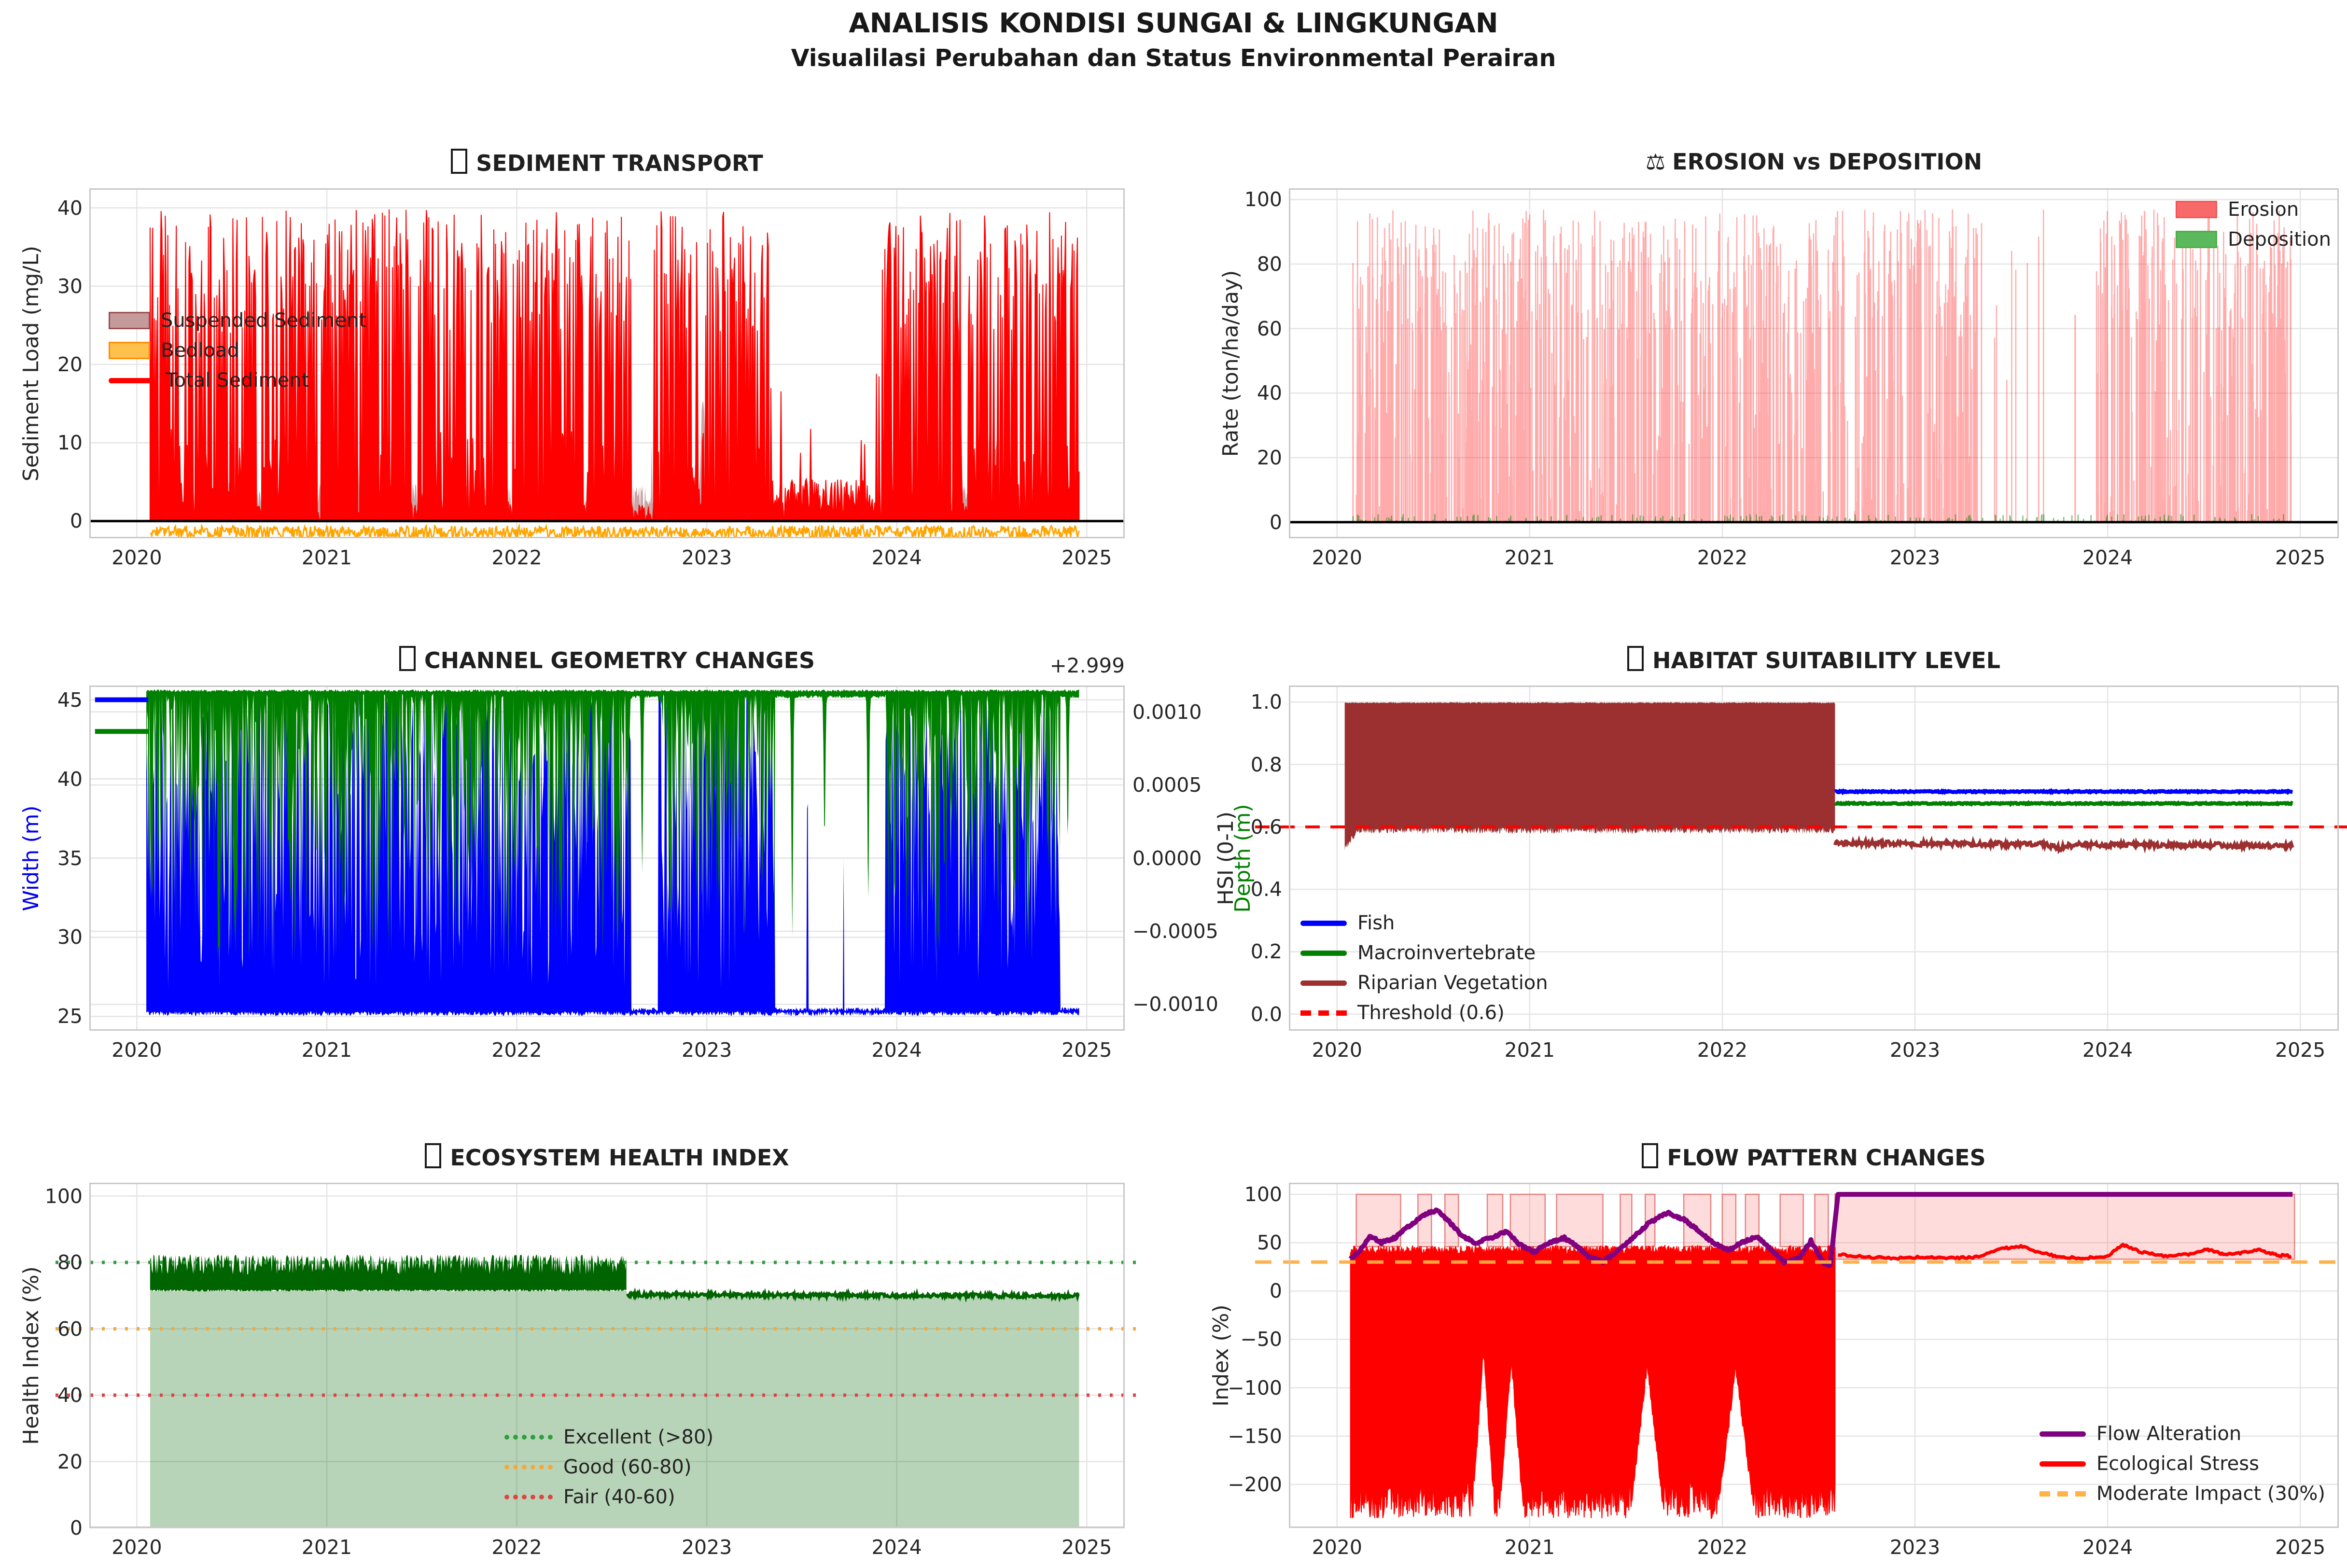 This screenshot has width=2347, height=1568. What do you see at coordinates (619, 1497) in the screenshot?
I see `legend-label: Fair (40-60)` at bounding box center [619, 1497].